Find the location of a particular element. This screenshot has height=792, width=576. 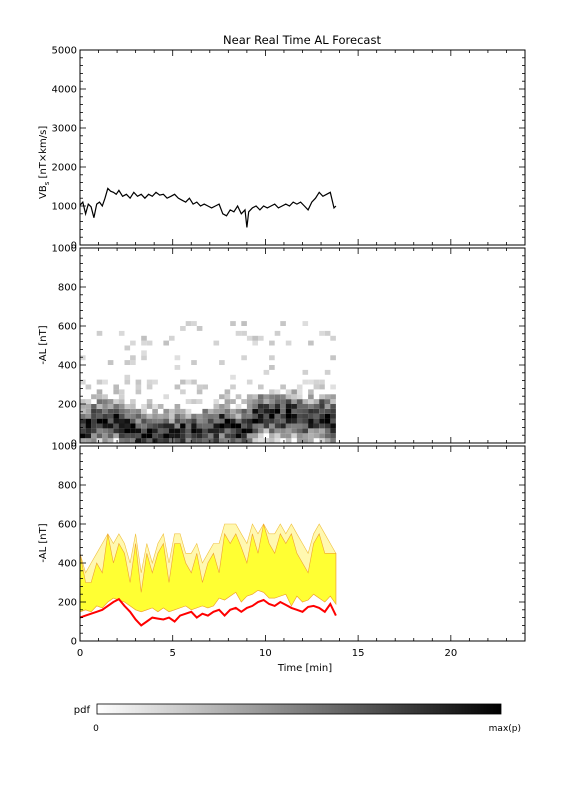

x-axis-label: Time [min] is located at coordinates (304, 668).